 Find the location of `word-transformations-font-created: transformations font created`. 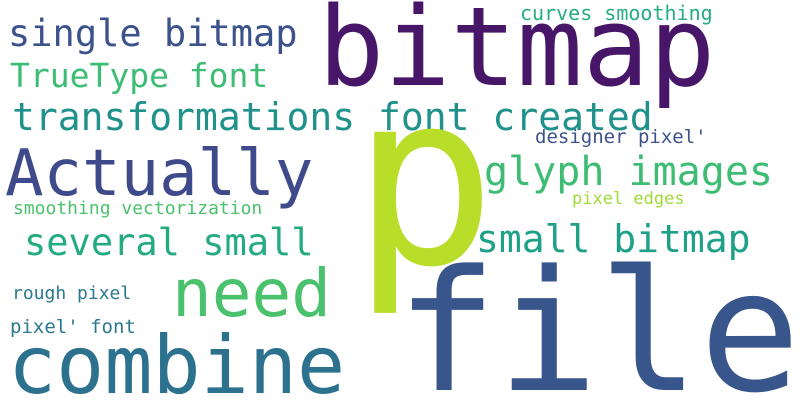

word-transformations-font-created: transformations font created is located at coordinates (332, 117).